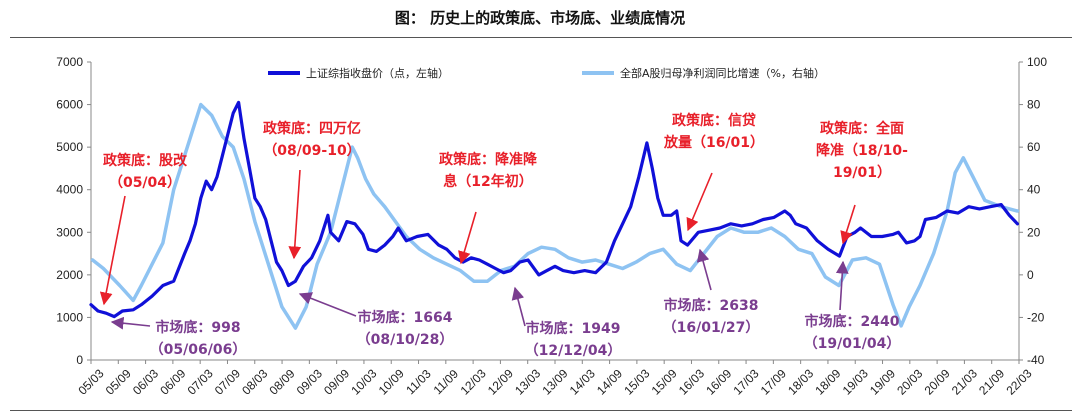  I want to click on x-tick-label: 16/09, so click(718, 381).